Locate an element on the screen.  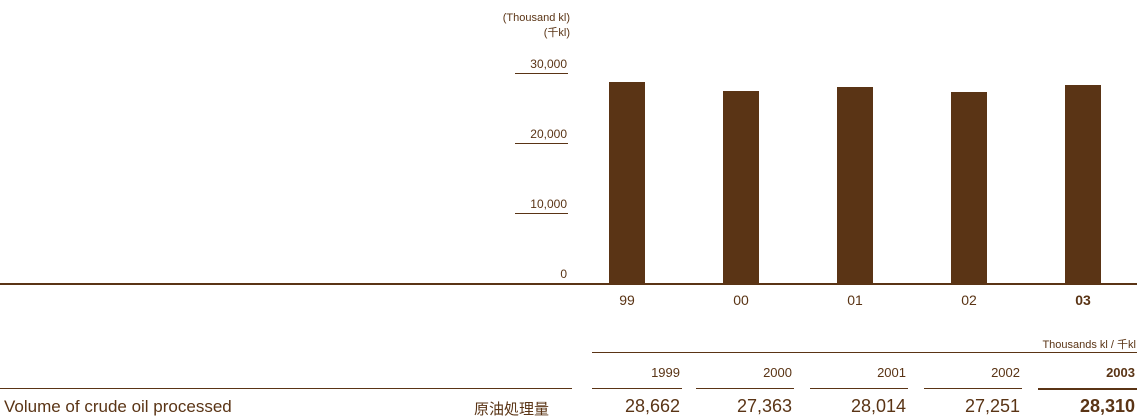
x-tick-label: 00 is located at coordinates (741, 300).